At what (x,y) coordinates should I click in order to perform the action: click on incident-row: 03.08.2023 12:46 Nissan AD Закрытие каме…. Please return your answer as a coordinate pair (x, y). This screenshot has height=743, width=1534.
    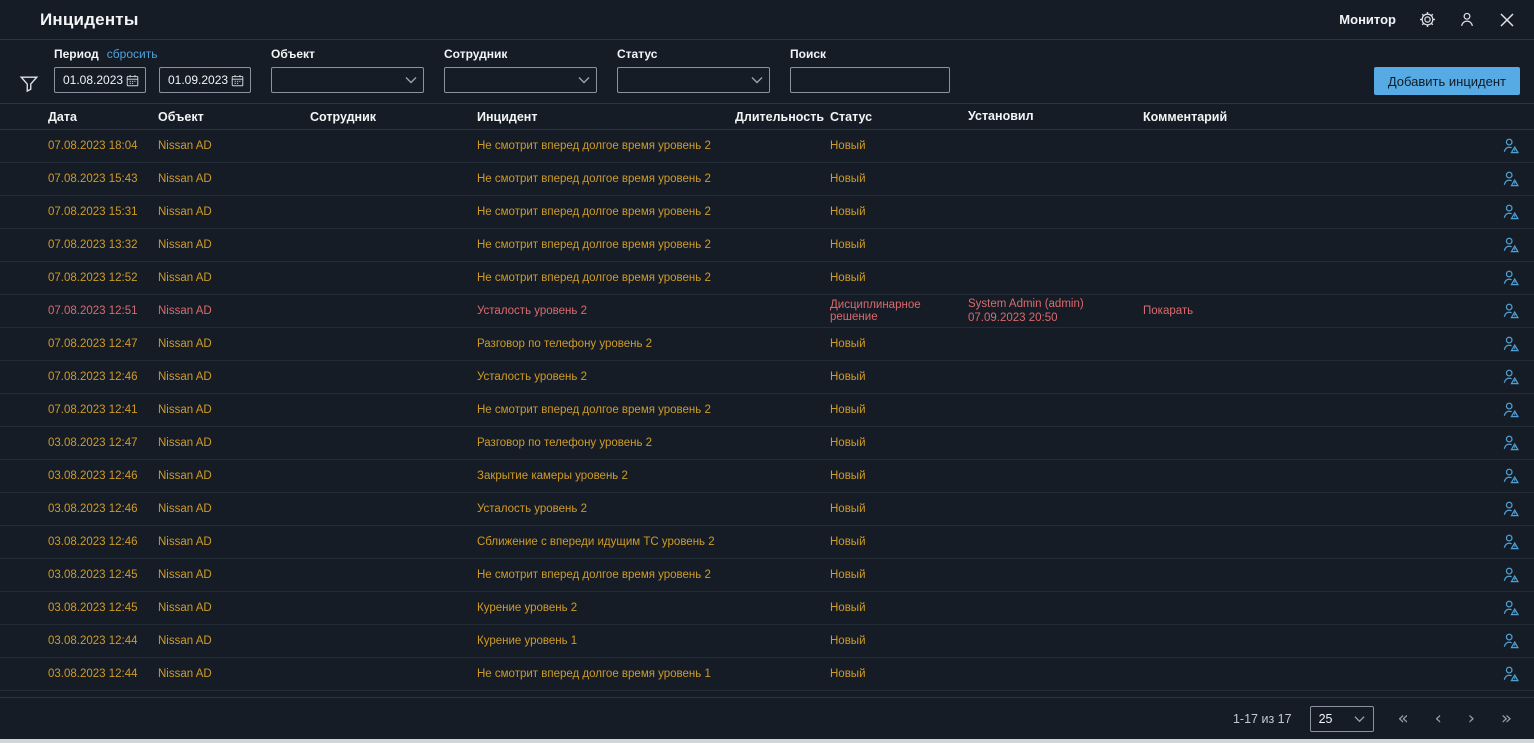
    Looking at the image, I should click on (767, 476).